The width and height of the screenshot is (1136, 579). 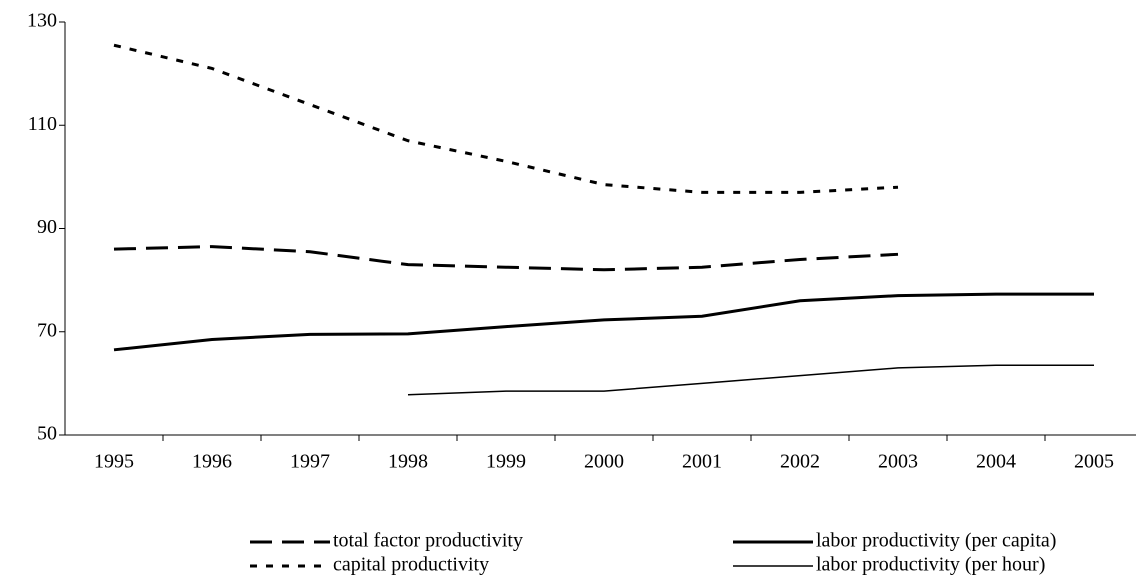 I want to click on legend-label: total factor productivity, so click(x=428, y=541).